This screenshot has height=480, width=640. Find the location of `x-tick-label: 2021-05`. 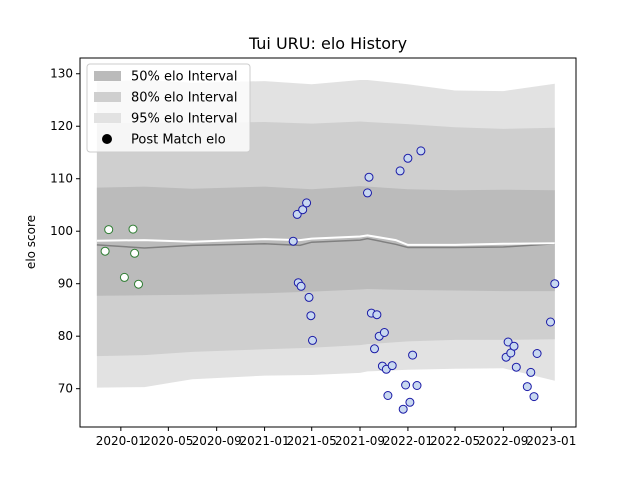

x-tick-label: 2021-05 is located at coordinates (312, 441).